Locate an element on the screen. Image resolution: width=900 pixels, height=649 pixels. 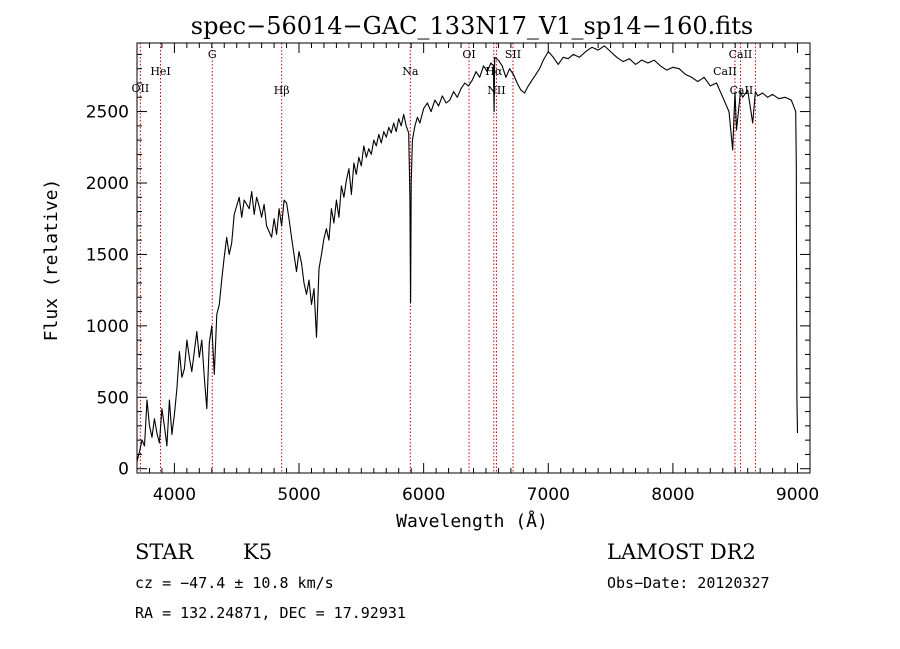
line-label: Na is located at coordinates (410, 71).